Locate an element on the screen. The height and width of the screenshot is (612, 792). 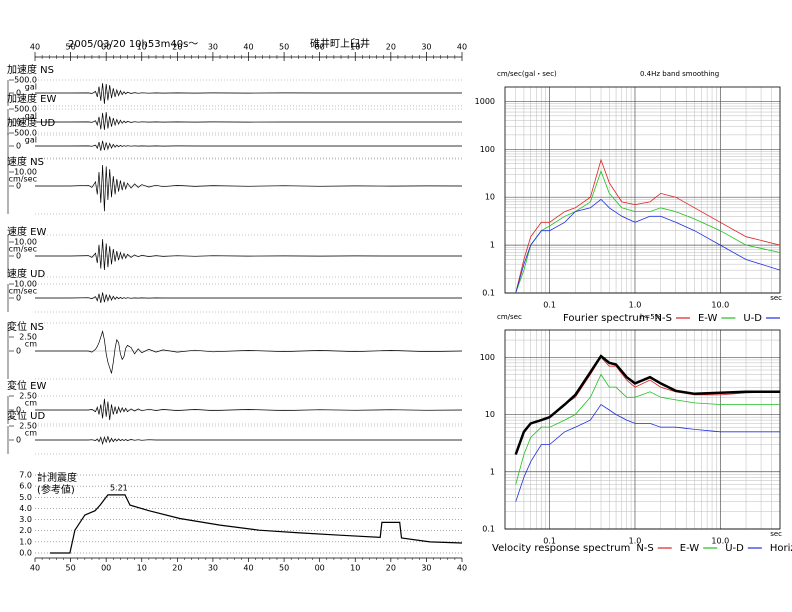
legend-title: Fourier spectrum is located at coordinates (606, 318).